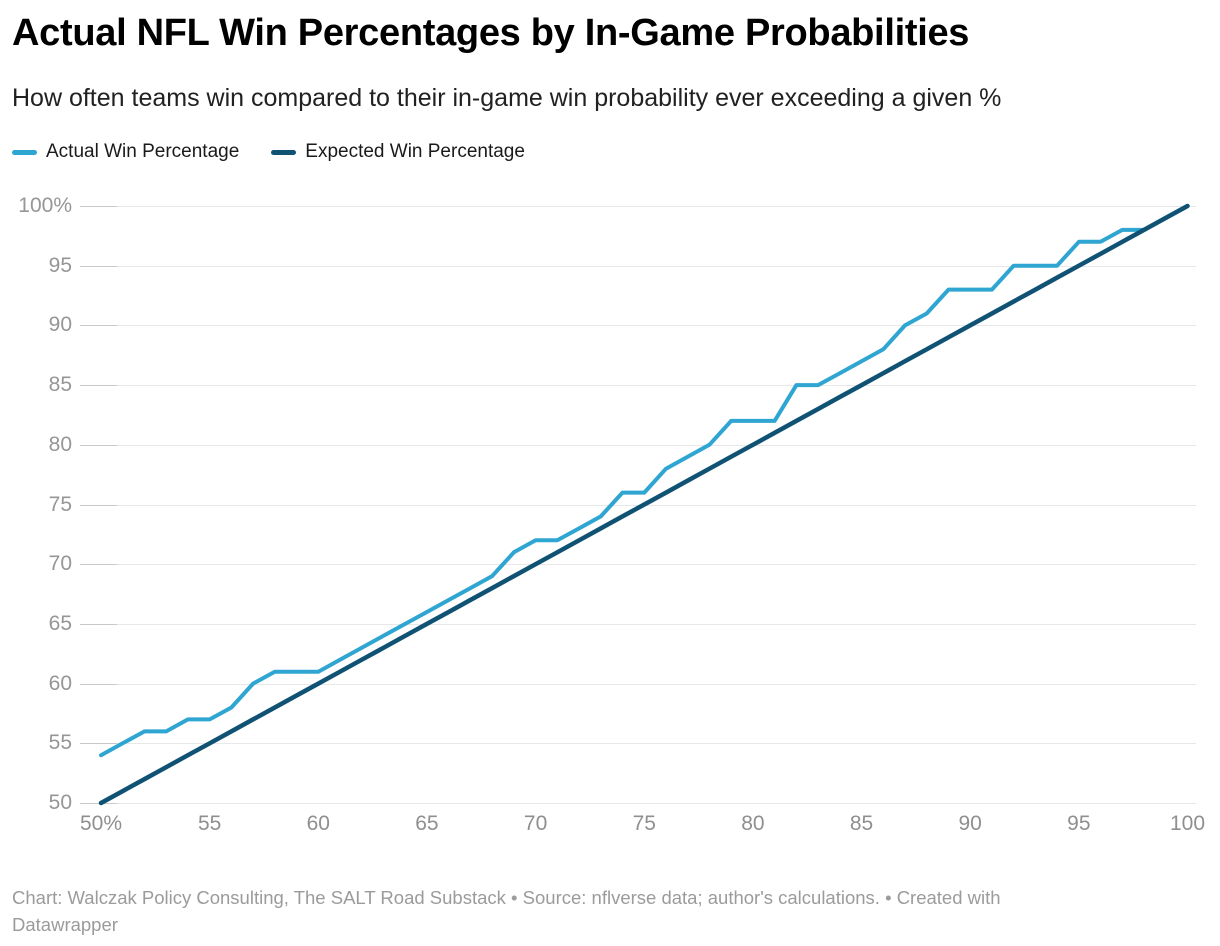 The image size is (1220, 946). What do you see at coordinates (284, 152) in the screenshot?
I see `legend-swatch-expected-icon` at bounding box center [284, 152].